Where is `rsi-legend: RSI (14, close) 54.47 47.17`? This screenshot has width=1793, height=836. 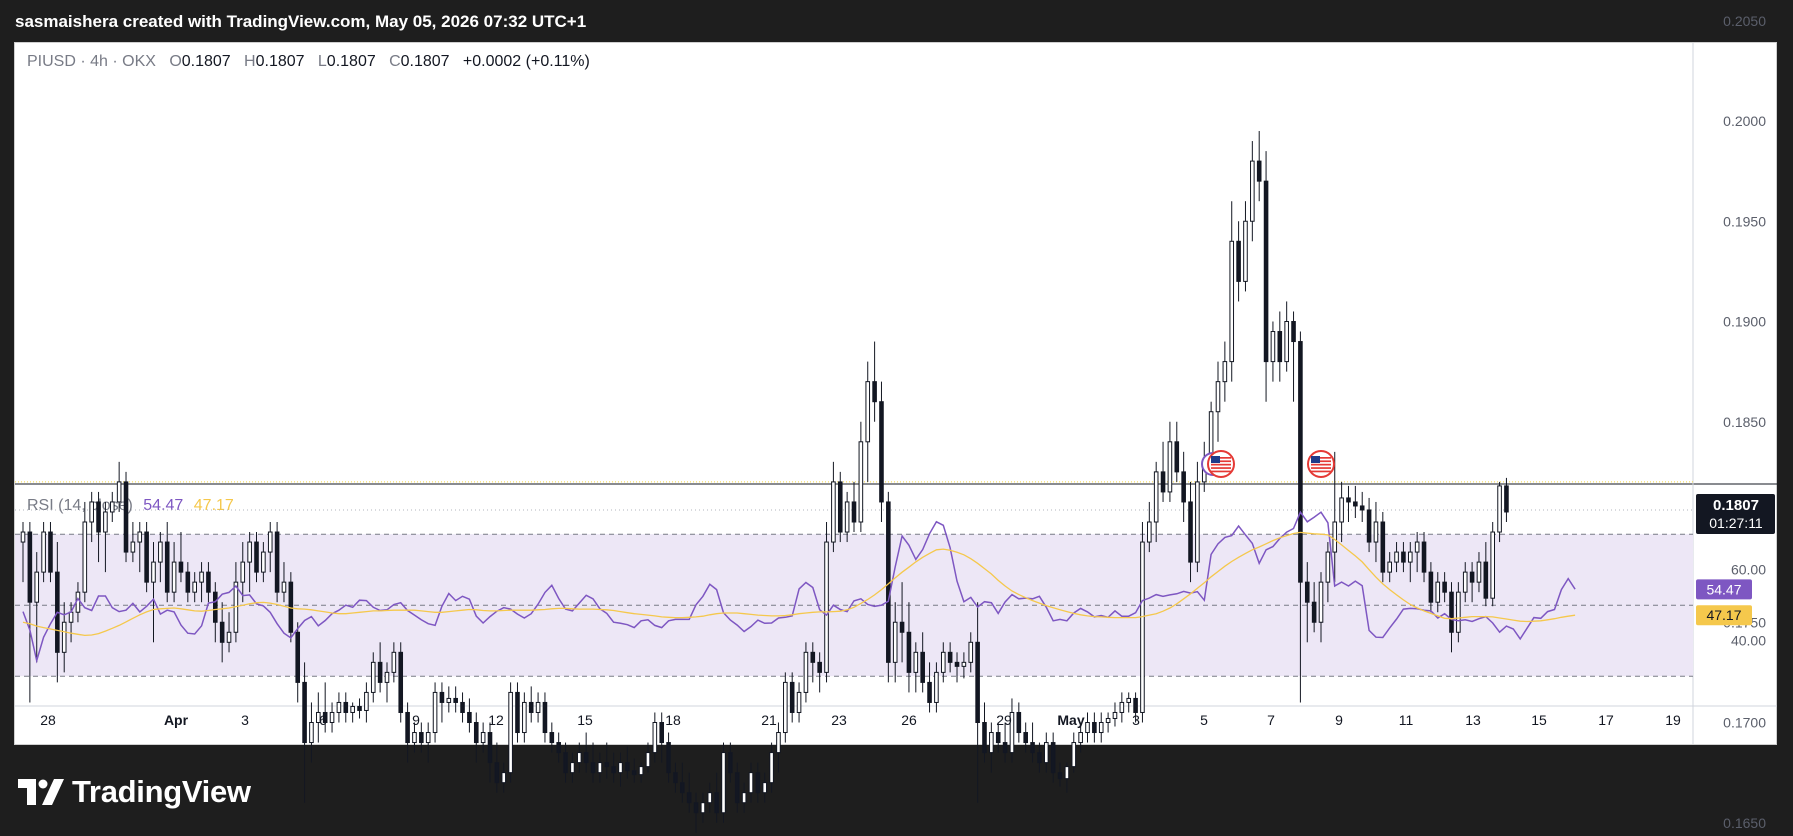 rsi-legend: RSI (14, close) 54.47 47.17 is located at coordinates (130, 506).